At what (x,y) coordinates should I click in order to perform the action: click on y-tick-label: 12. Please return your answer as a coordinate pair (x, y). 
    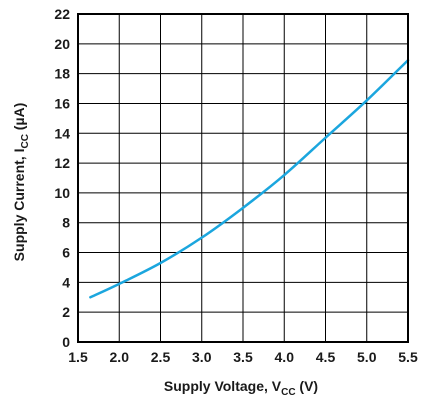
    Looking at the image, I should click on (62, 163).